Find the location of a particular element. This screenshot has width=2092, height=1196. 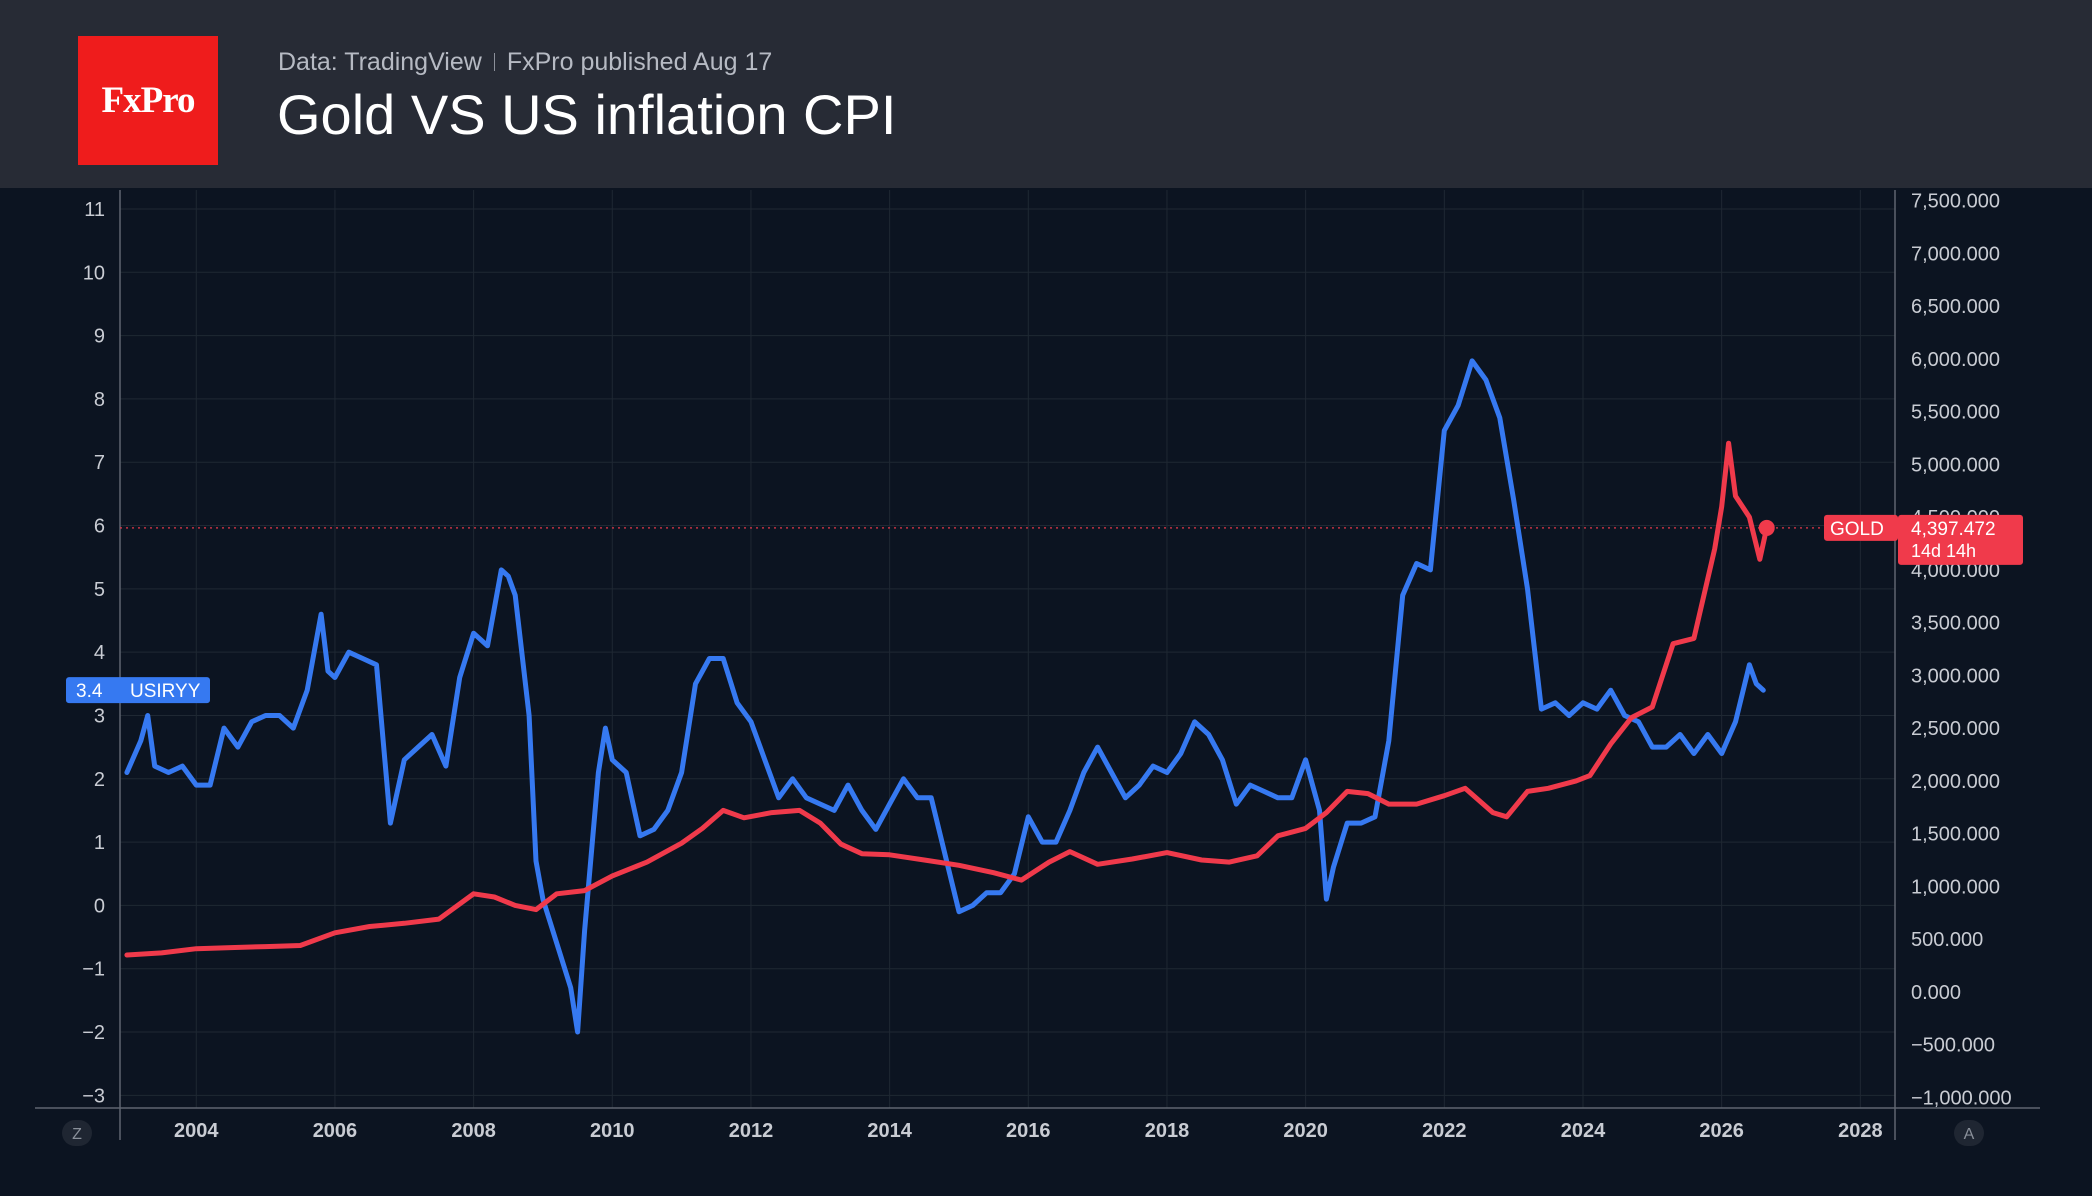

x-axis-tick-label: 2022 is located at coordinates (1444, 1131).